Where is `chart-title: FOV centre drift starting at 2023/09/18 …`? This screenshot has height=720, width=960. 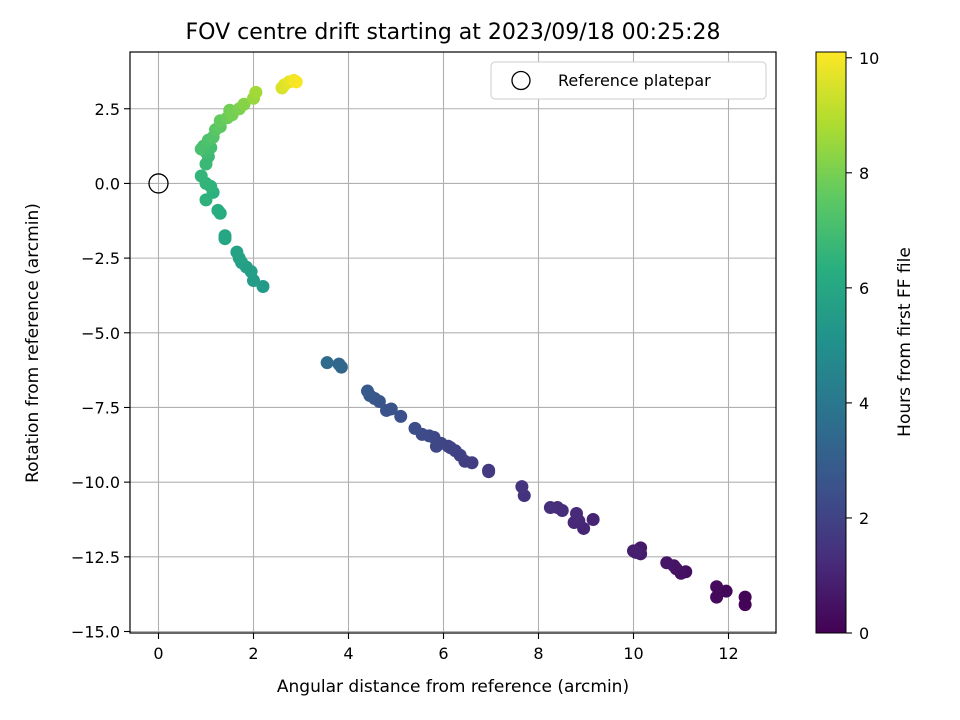 chart-title: FOV centre drift starting at 2023/09/18 … is located at coordinates (453, 32).